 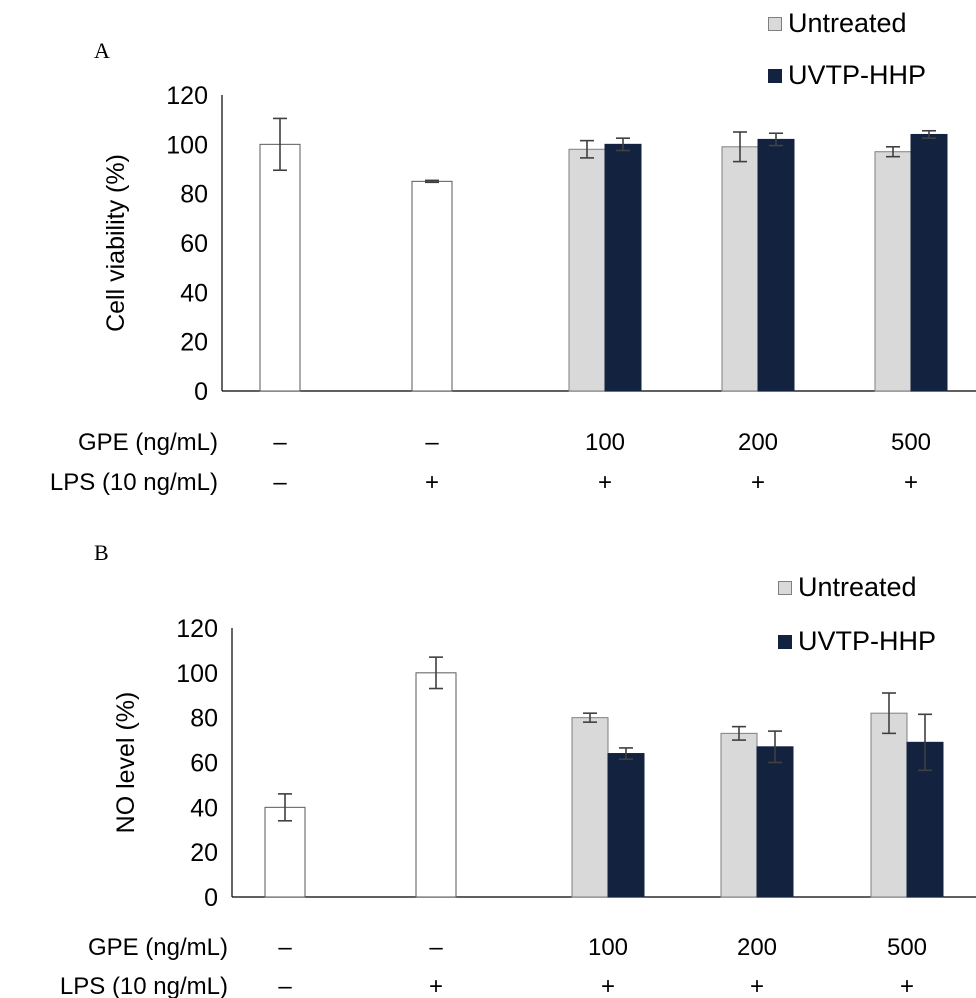 What do you see at coordinates (126, 763) in the screenshot?
I see `y-axis-label: NO level (%)` at bounding box center [126, 763].